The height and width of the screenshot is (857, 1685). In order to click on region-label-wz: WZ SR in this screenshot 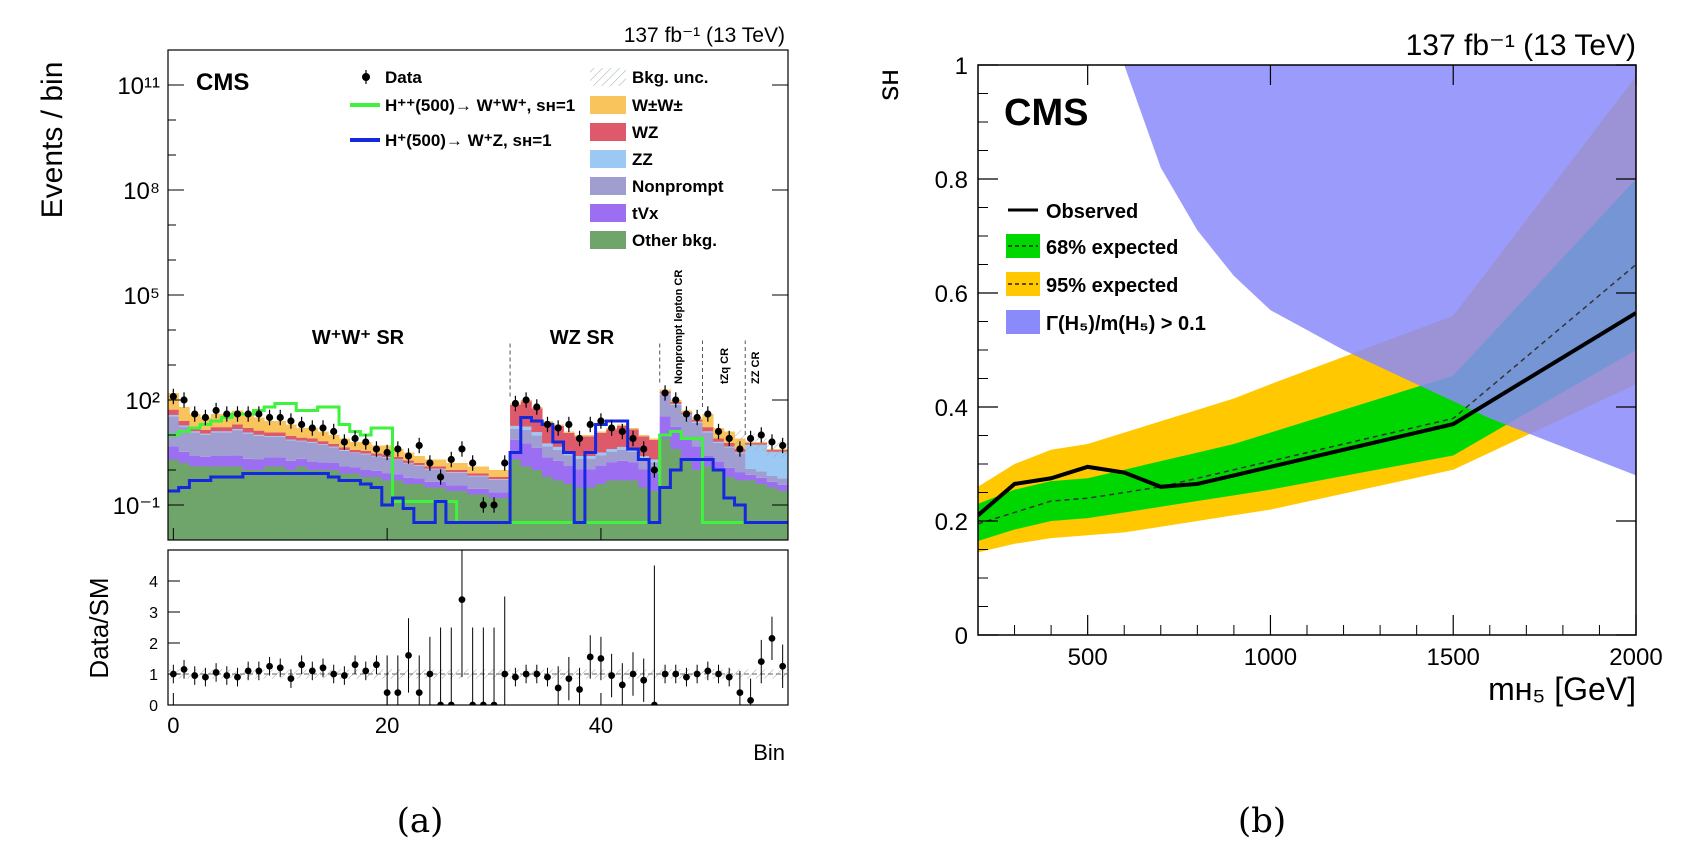, I will do `click(582, 338)`.